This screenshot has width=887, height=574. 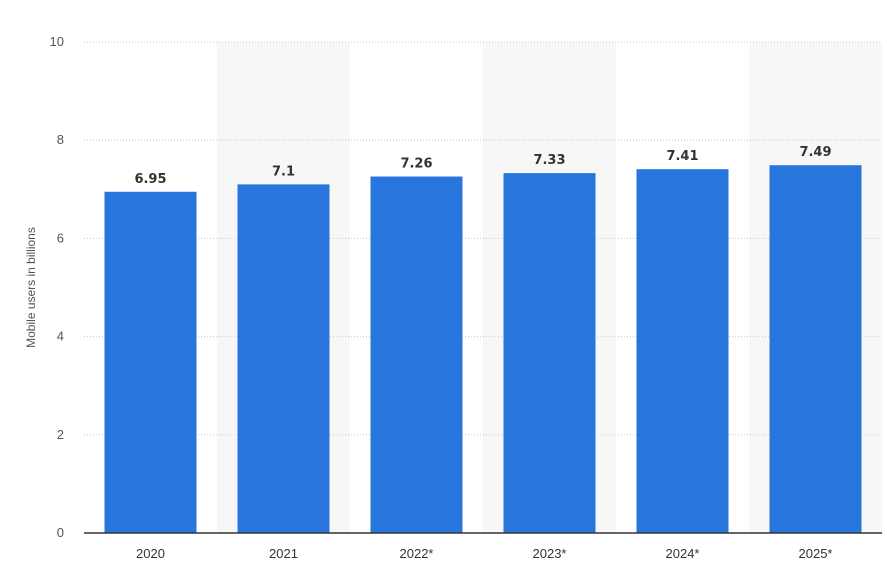 I want to click on data-label: 6.95, so click(x=150, y=179).